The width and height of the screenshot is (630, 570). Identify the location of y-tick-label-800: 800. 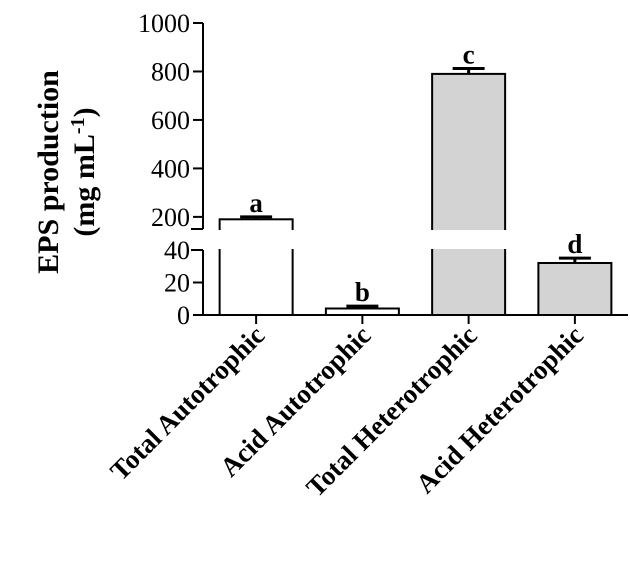
(170, 71).